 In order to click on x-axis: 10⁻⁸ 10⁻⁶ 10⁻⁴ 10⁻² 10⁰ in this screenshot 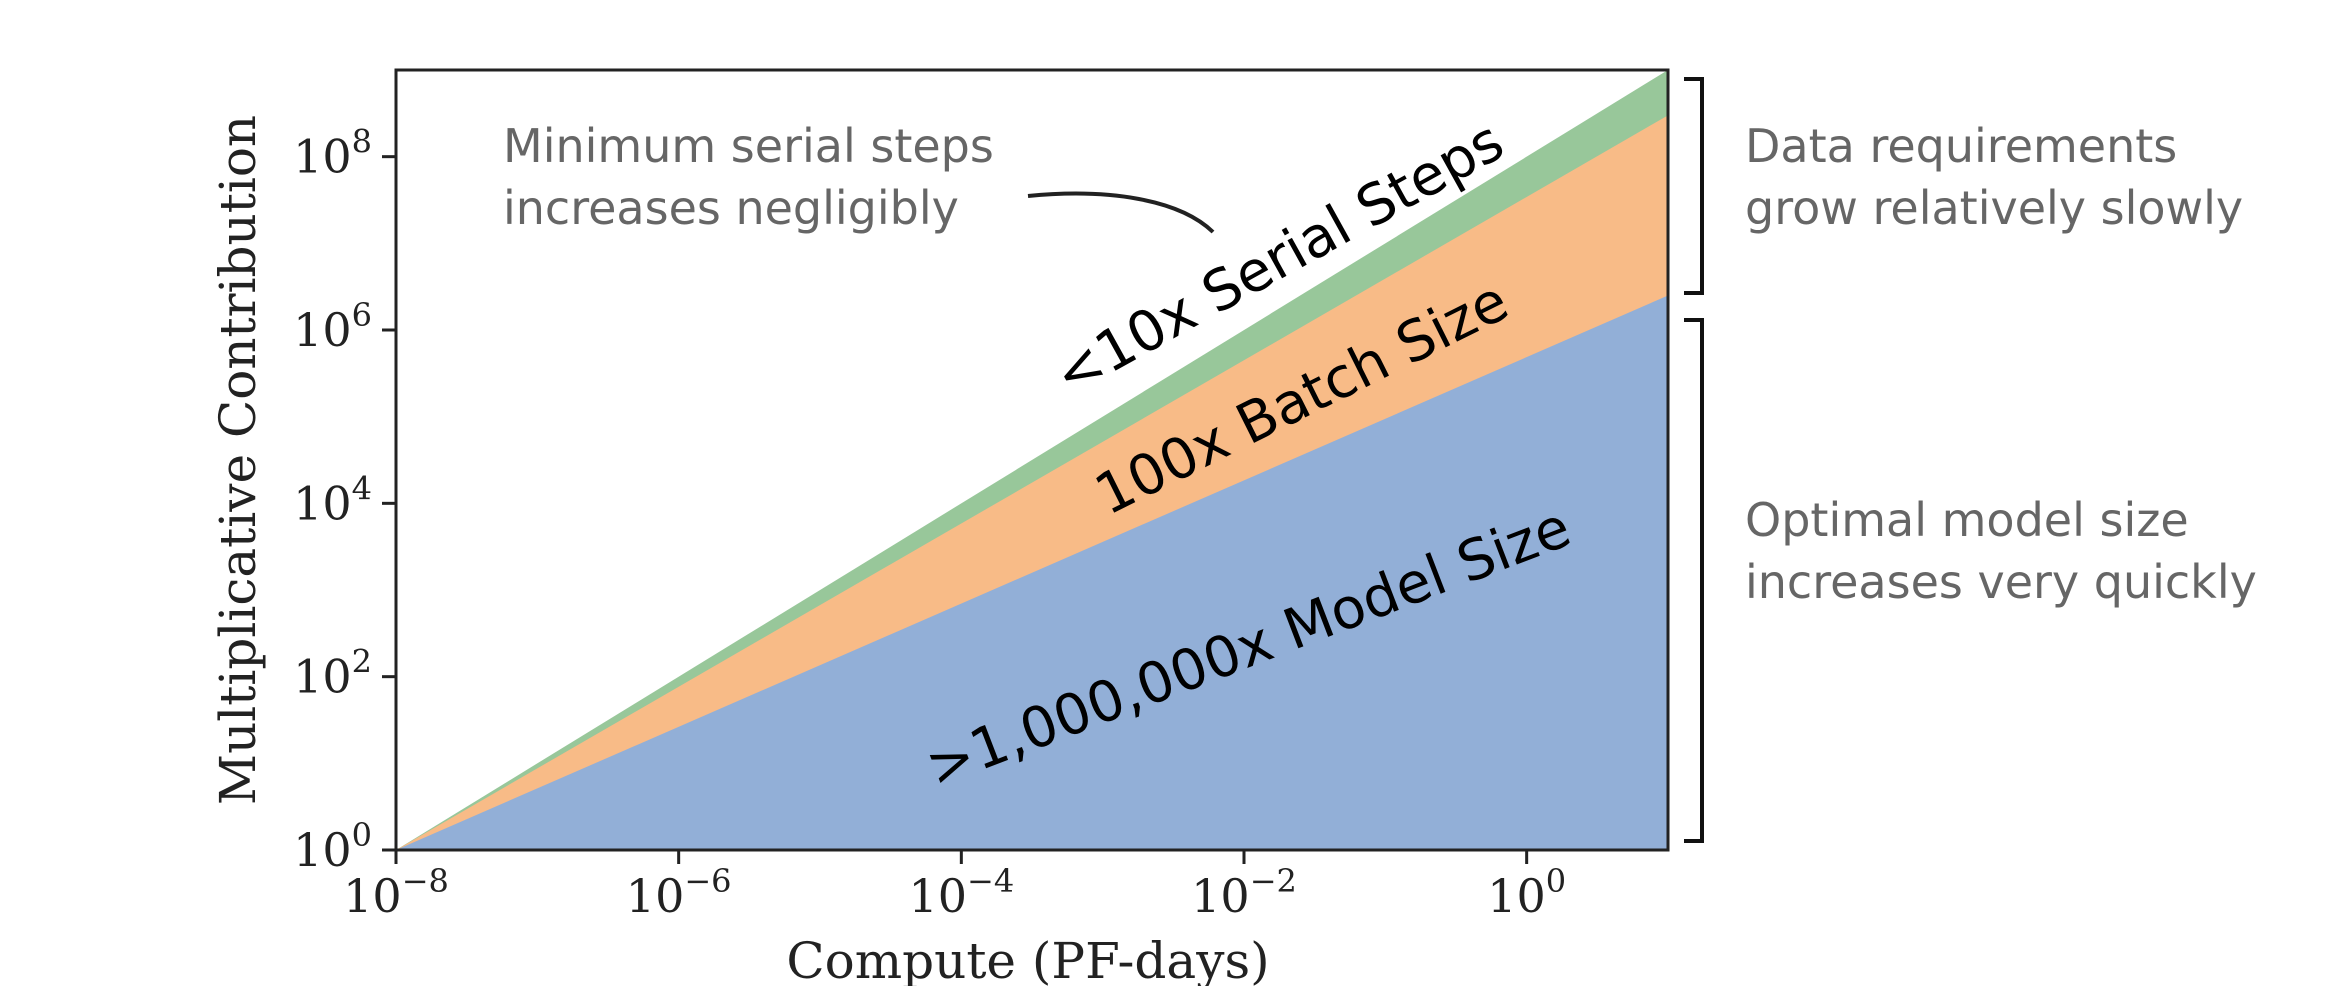, I will do `click(954, 886)`.